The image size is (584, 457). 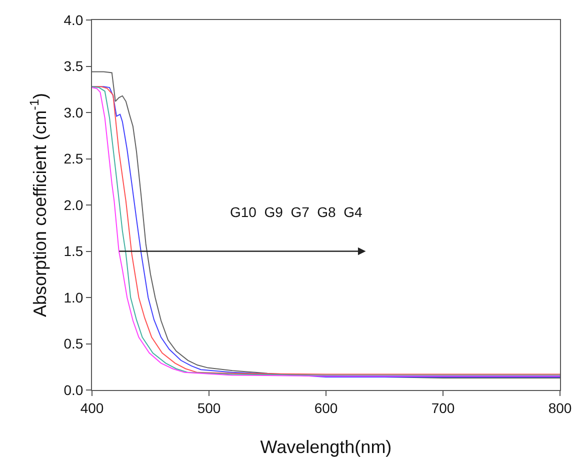 What do you see at coordinates (560, 408) in the screenshot?
I see `x-tick-label: 800` at bounding box center [560, 408].